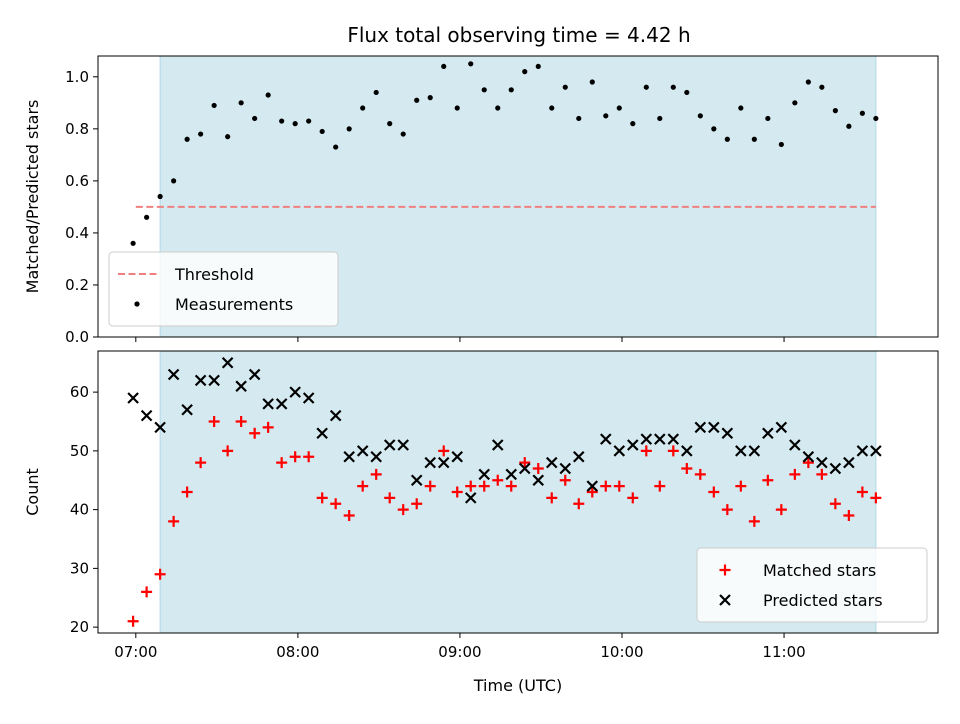 The width and height of the screenshot is (960, 724). I want to click on y-tick-label: 0.0, so click(77, 337).